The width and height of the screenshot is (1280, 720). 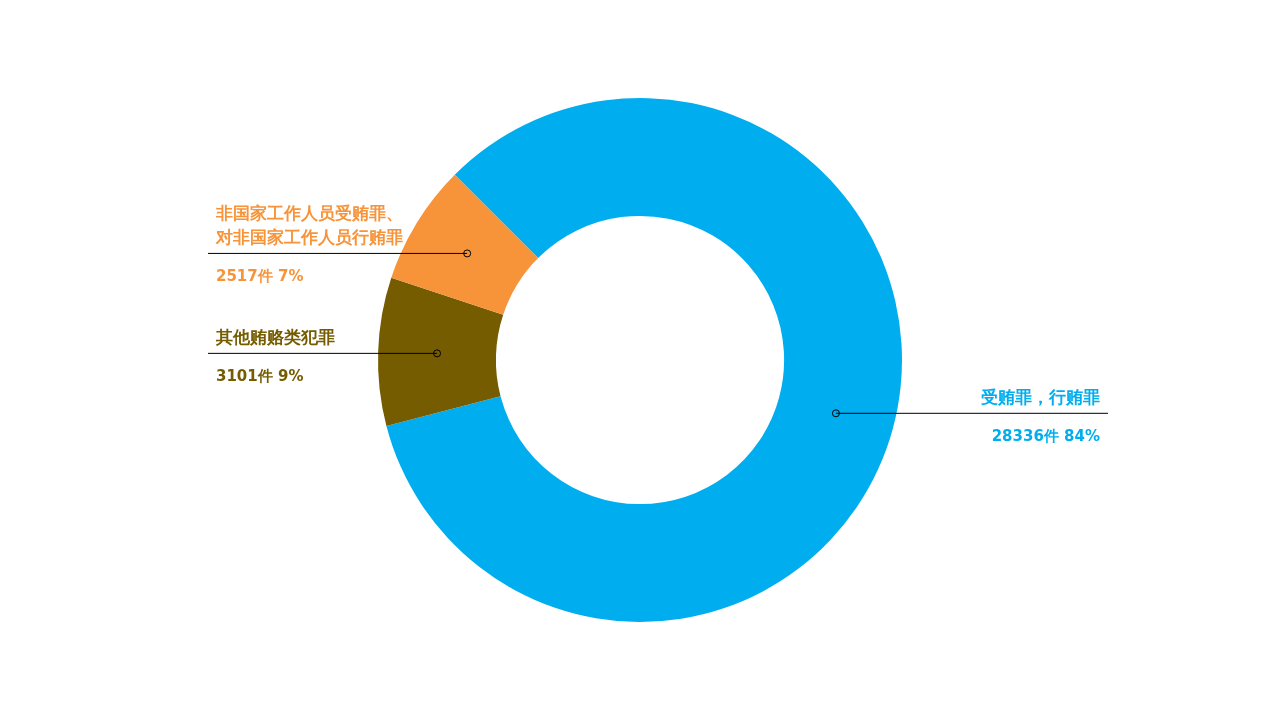 What do you see at coordinates (1045, 436) in the screenshot?
I see `data-label: 28336件 84%` at bounding box center [1045, 436].